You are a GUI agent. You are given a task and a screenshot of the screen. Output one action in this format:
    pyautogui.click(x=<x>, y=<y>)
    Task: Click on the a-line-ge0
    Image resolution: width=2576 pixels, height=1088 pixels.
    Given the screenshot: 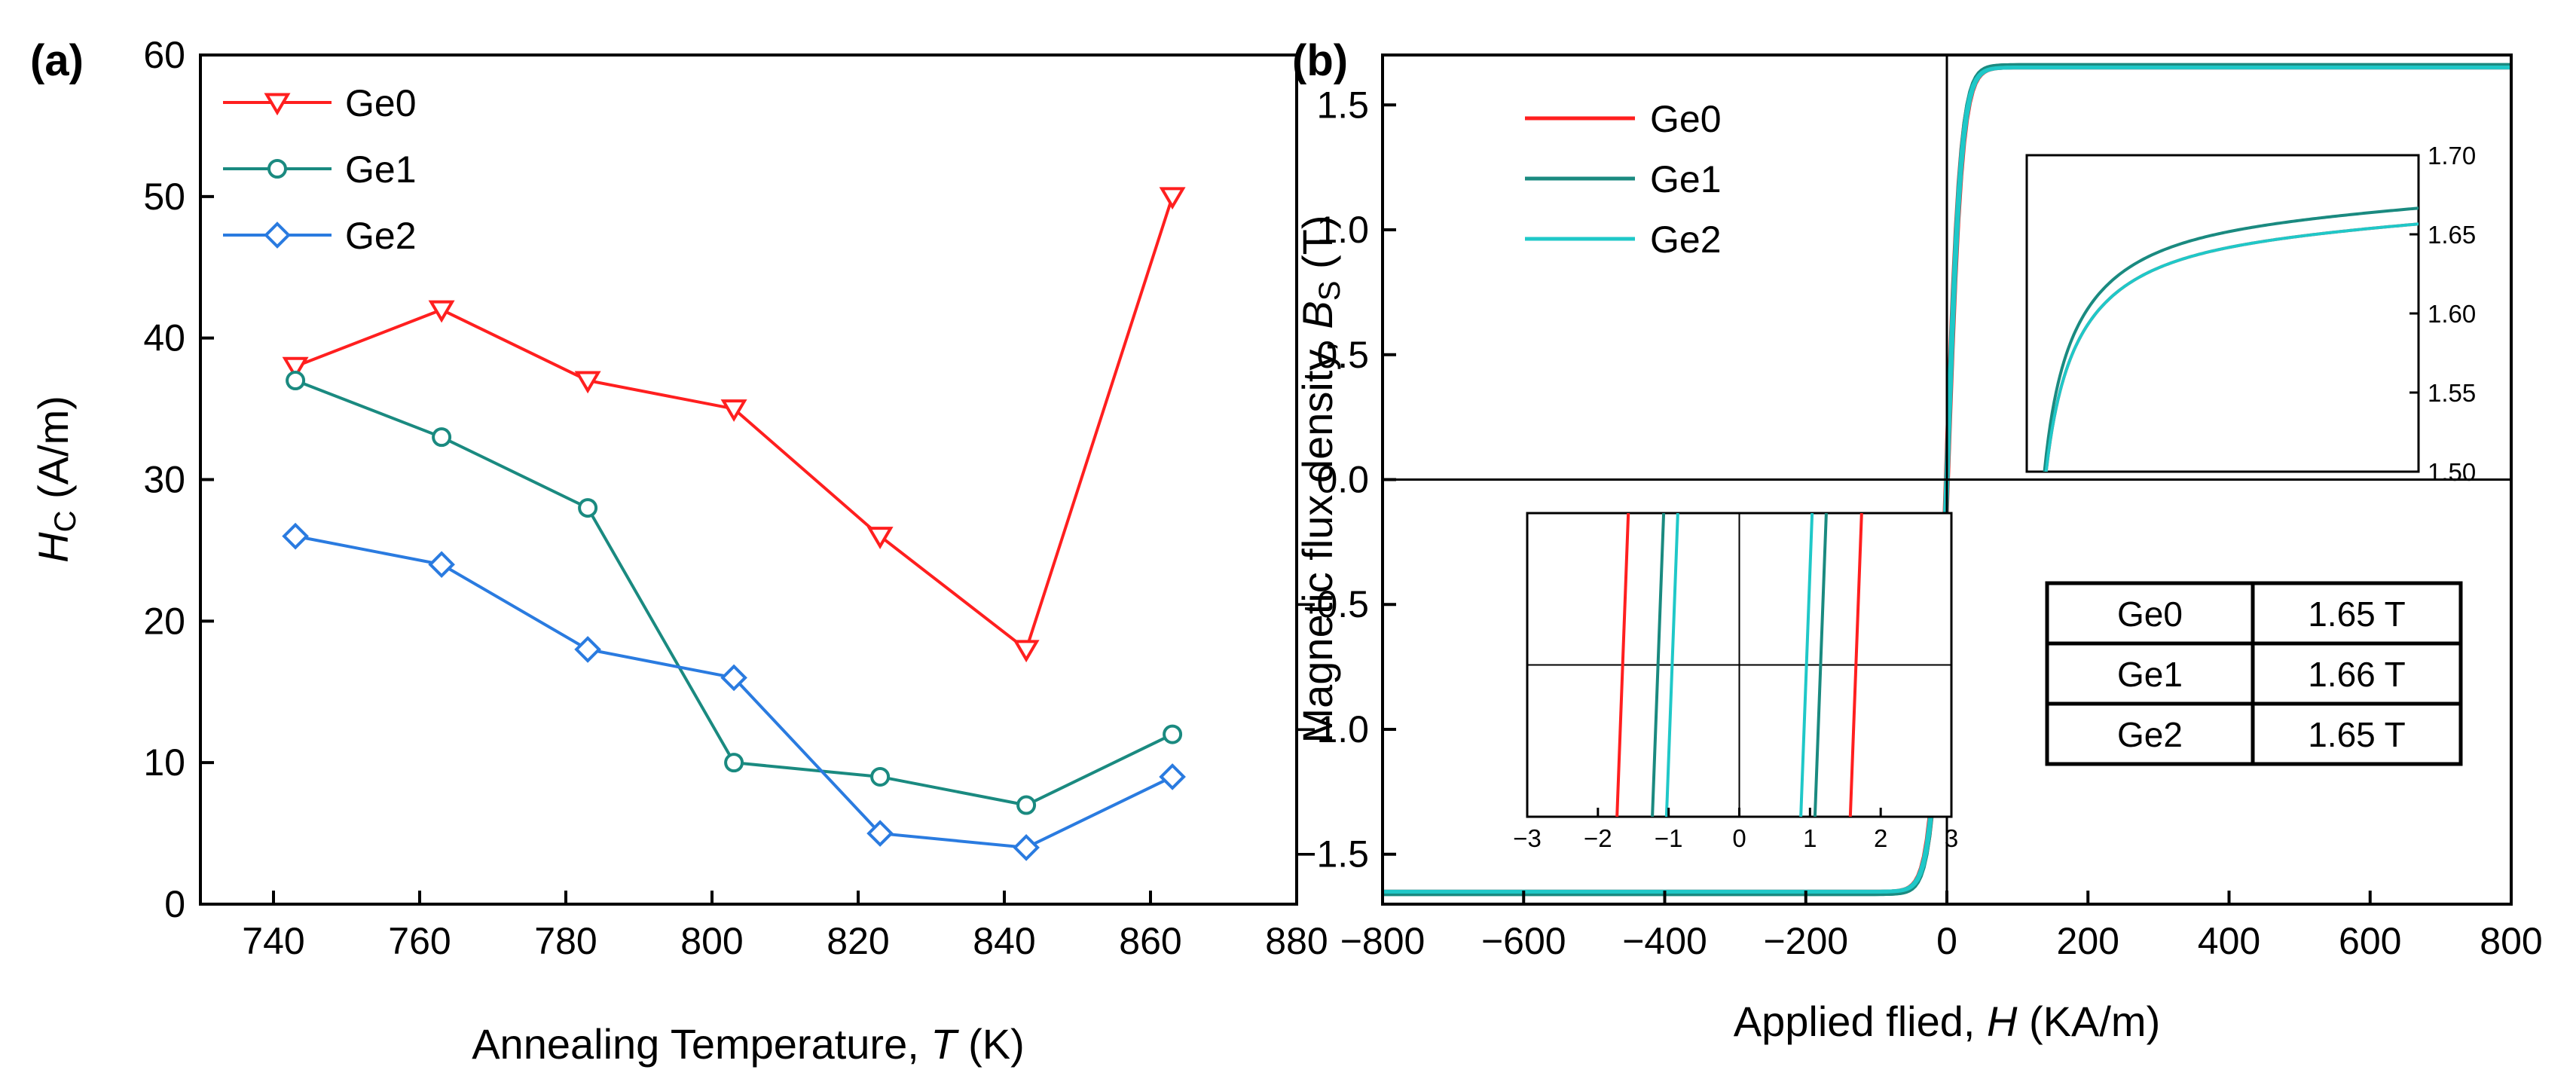 What is the action you would take?
    pyautogui.click(x=735, y=424)
    